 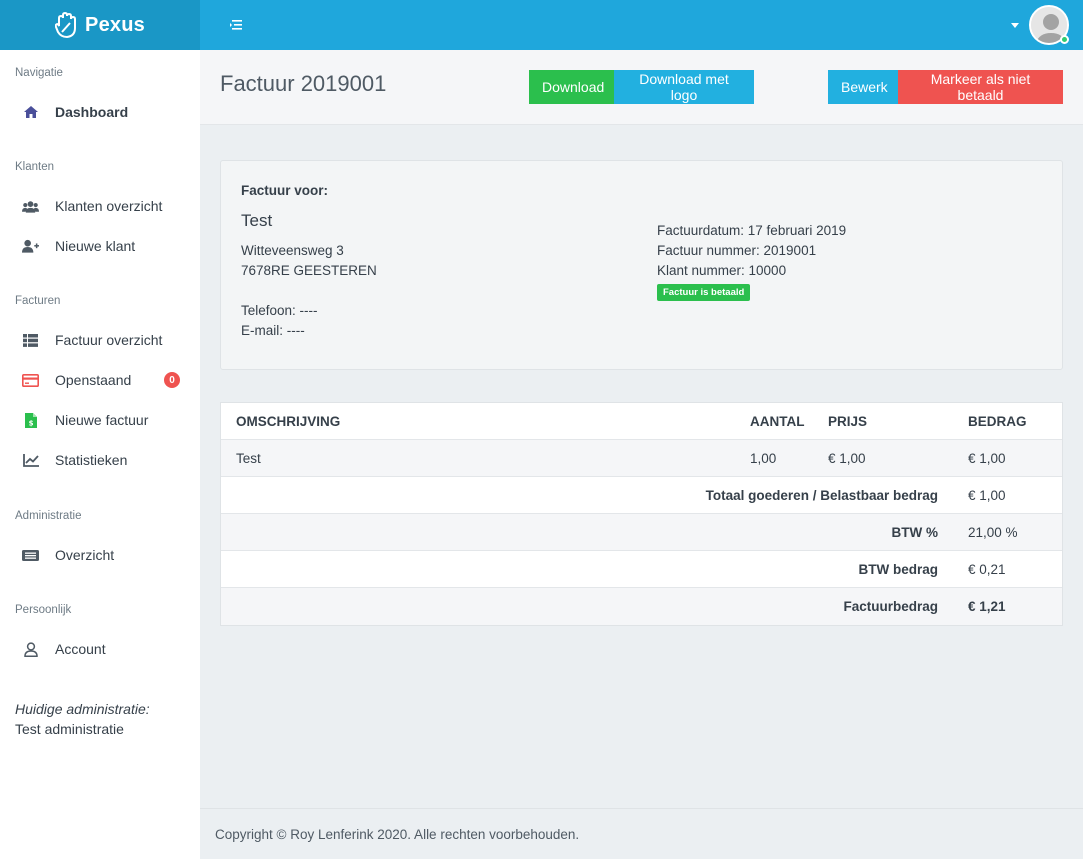 I want to click on sidebar-item-statistieken: Statistieken, so click(x=100, y=460).